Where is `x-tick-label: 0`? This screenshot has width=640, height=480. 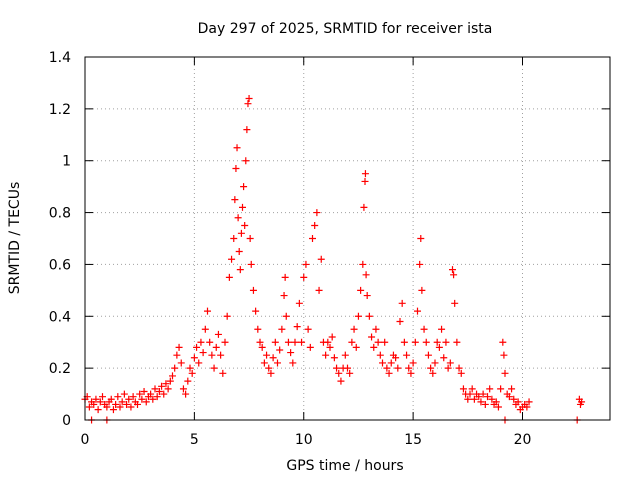
x-tick-label: 0 is located at coordinates (85, 440).